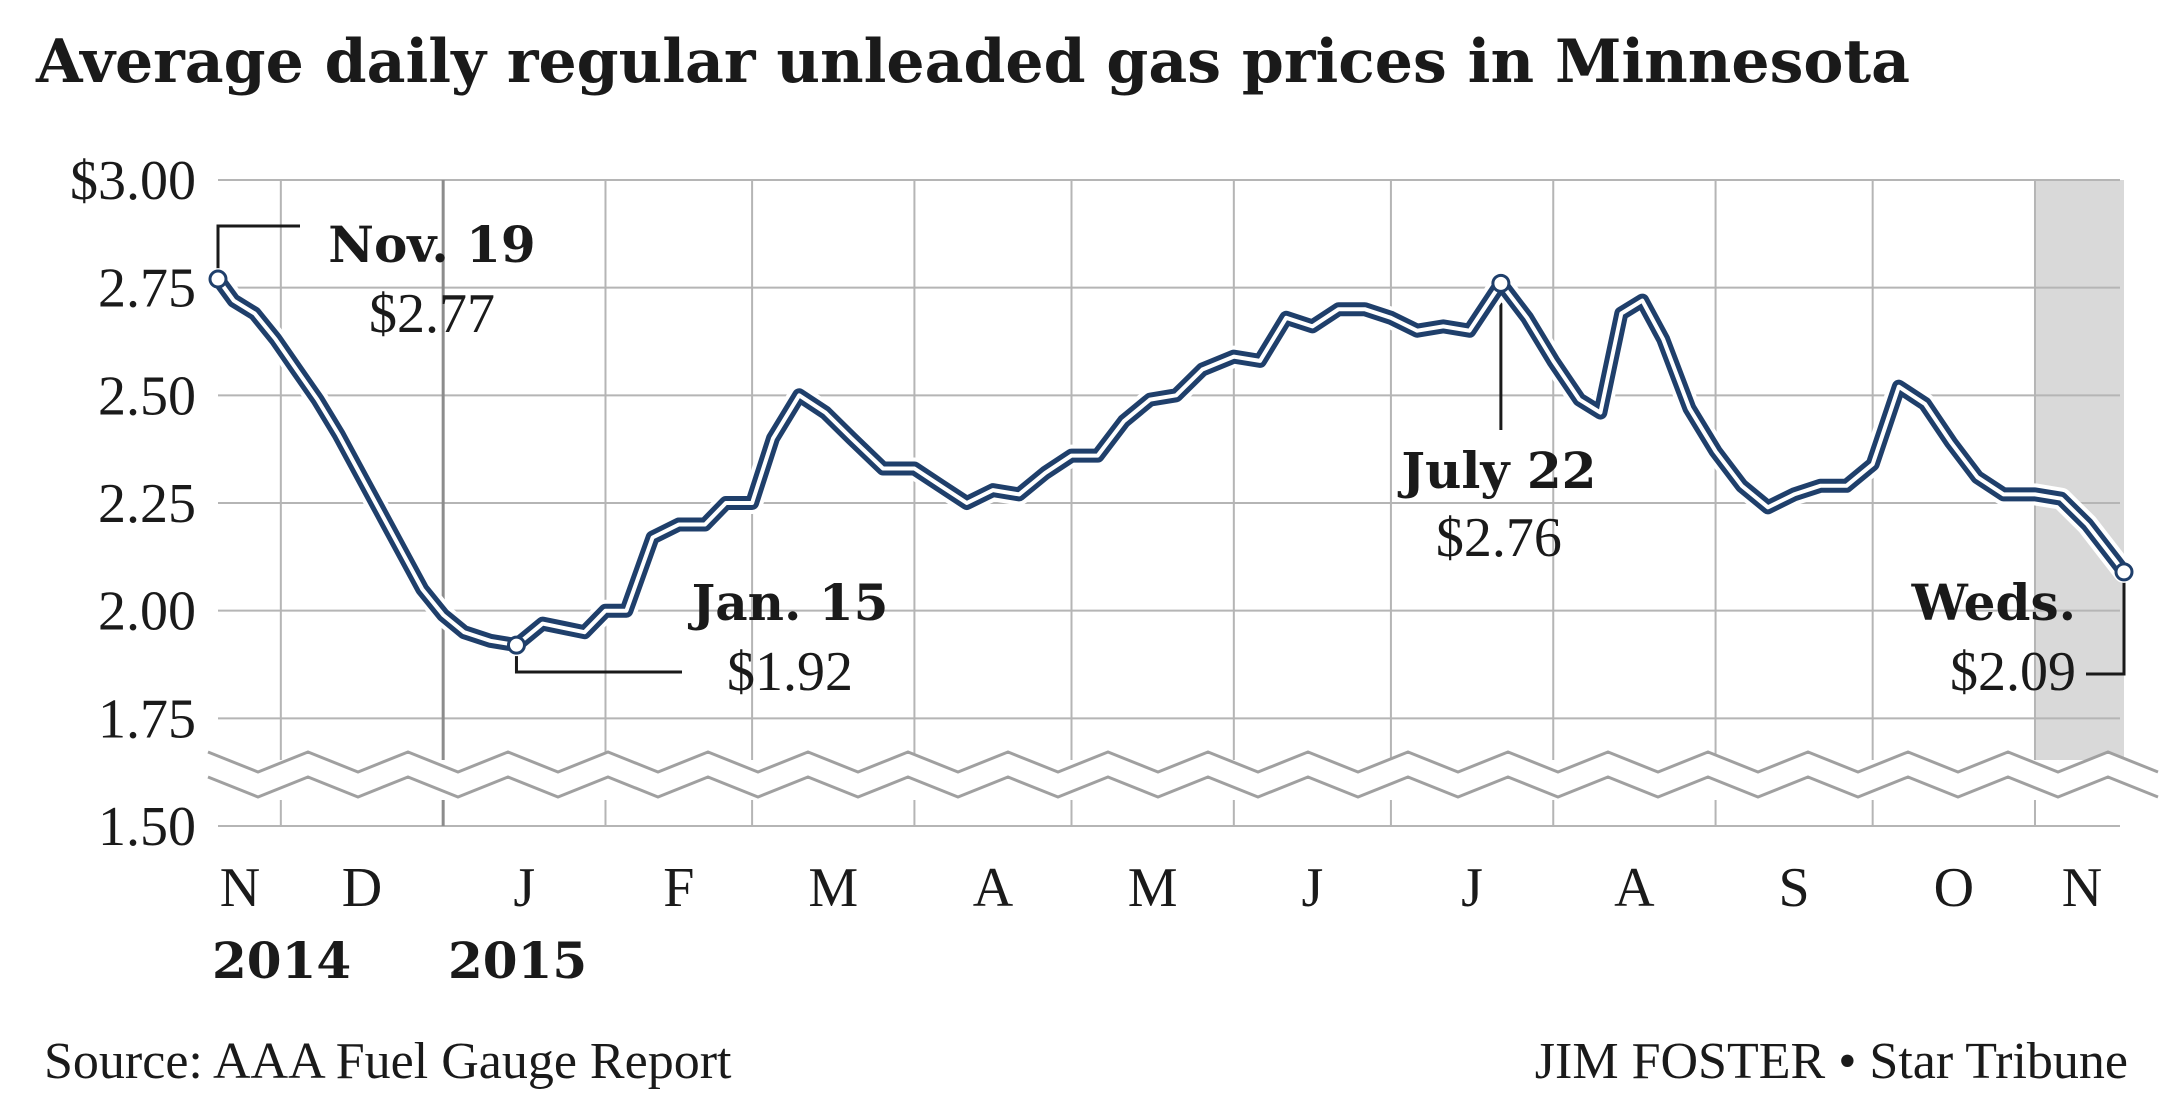  What do you see at coordinates (1794, 888) in the screenshot?
I see `x-tick-label: S` at bounding box center [1794, 888].